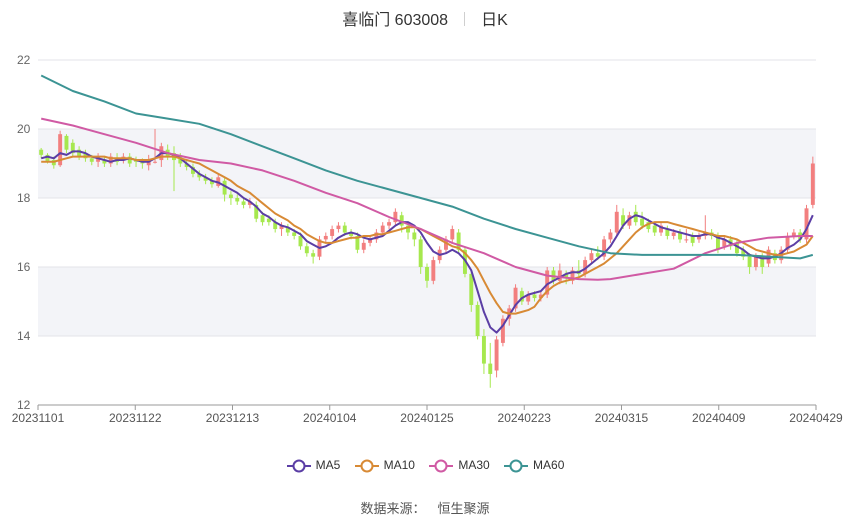 This screenshot has width=850, height=517. Describe the element at coordinates (516, 466) in the screenshot. I see `legend-marker-ma60` at that location.